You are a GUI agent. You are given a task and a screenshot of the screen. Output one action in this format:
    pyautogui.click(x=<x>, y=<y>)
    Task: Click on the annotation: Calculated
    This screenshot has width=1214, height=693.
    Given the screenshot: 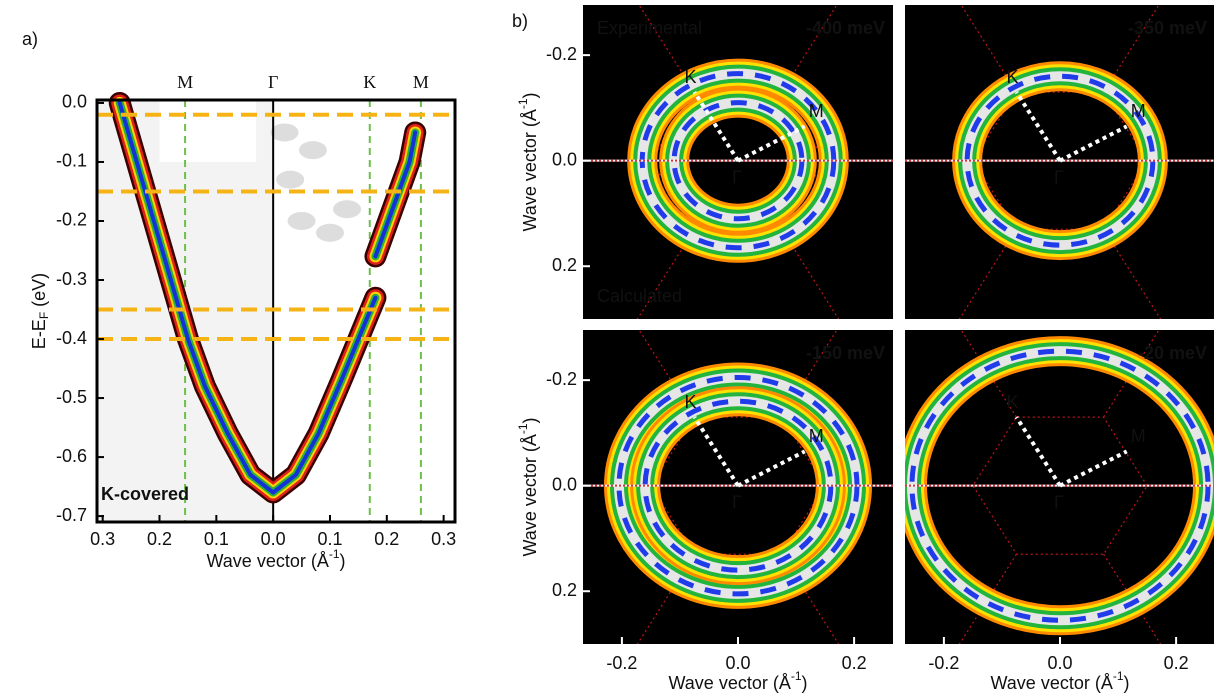 What is the action you would take?
    pyautogui.click(x=639, y=296)
    